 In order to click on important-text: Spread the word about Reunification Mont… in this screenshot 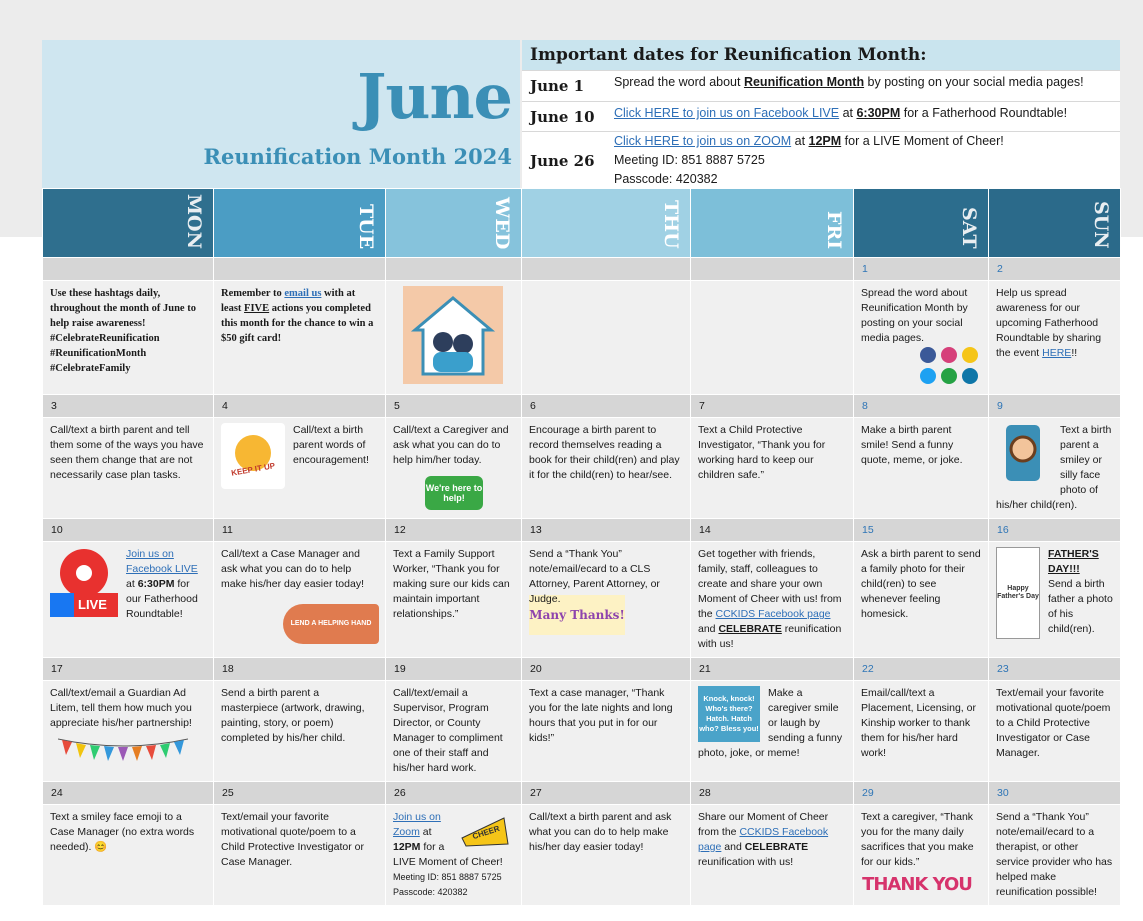, I will do `click(845, 86)`.